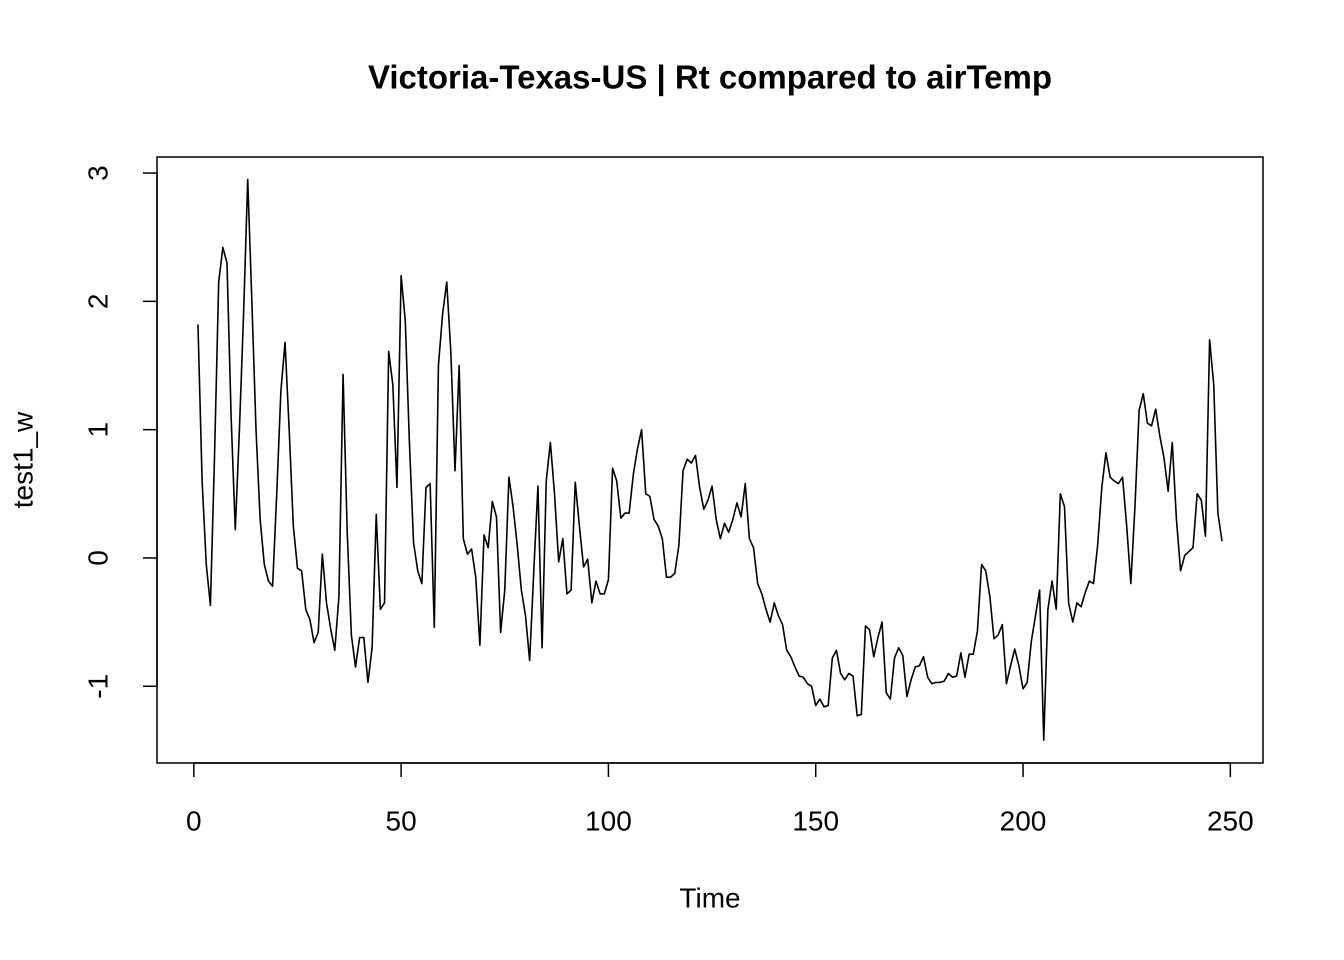  I want to click on y-tick-label: 1, so click(97, 430).